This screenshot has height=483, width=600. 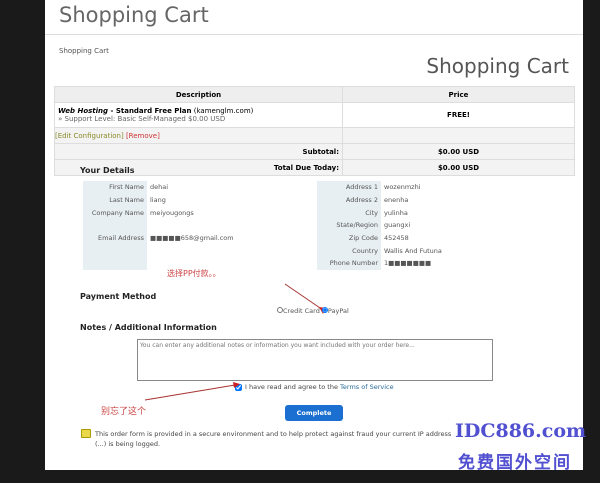 What do you see at coordinates (301, 311) in the screenshot?
I see `credit-card-label: Credit Card` at bounding box center [301, 311].